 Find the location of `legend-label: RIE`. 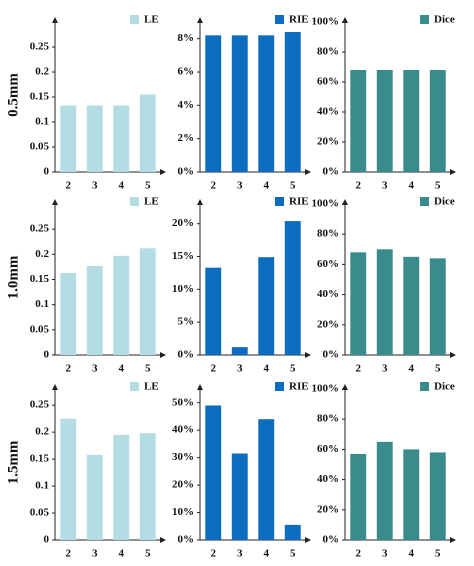

legend-label: RIE is located at coordinates (299, 387).